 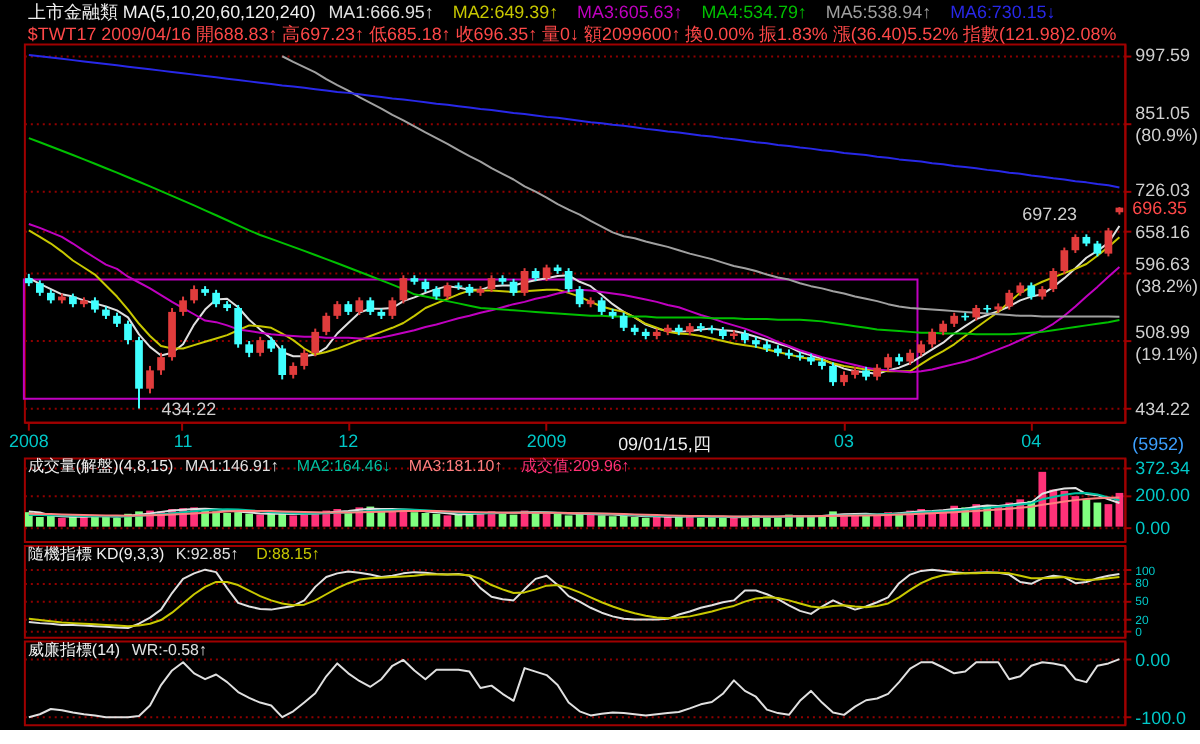 I want to click on chart-subtitle: $TWT17 2009/04/16 開688.83↑ 高697.23↑ 低685.18↑ 收696.35↑ 量0↓ 額2099600↑ 換0.00% 振1.83% 漲(36.40)5.52% 指數(121.98)2.08%, so click(x=572, y=33).